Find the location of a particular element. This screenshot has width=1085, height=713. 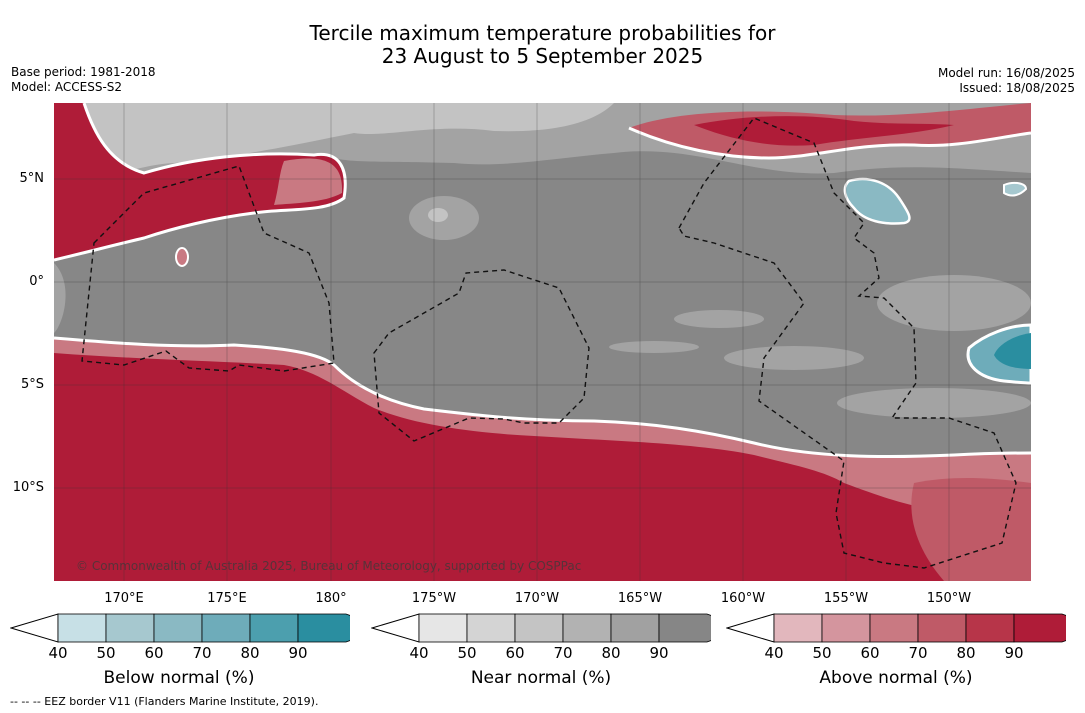

lon-label-175w: 175°W is located at coordinates (434, 598).